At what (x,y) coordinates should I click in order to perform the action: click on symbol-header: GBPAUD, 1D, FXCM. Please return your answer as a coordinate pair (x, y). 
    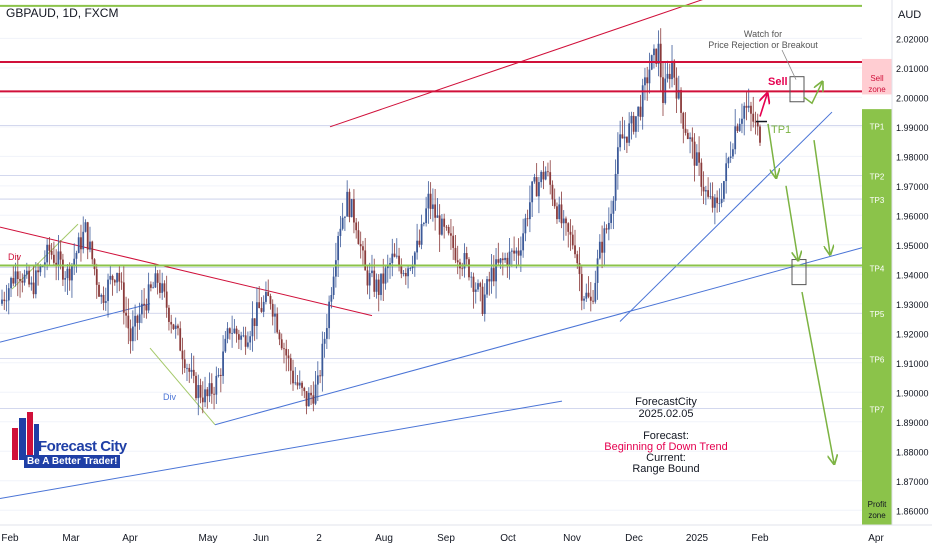
    Looking at the image, I should click on (62, 13).